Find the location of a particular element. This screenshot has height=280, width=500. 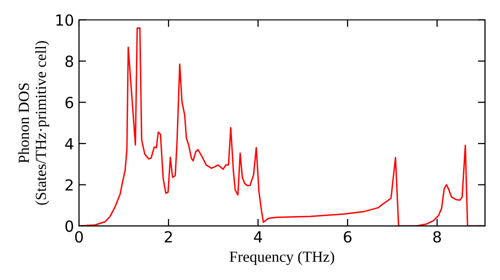

y-axis-title: Phonon DOS (States/THz·primitive cell) is located at coordinates (34, 123).